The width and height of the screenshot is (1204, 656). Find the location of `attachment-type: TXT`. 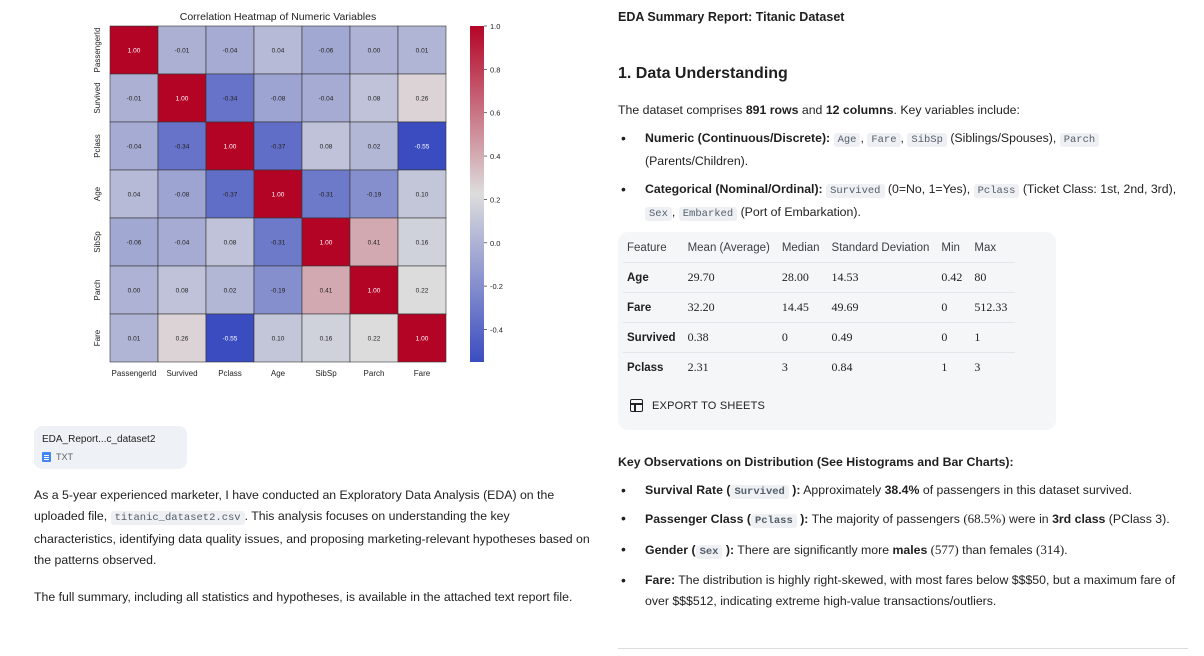

attachment-type: TXT is located at coordinates (57, 457).